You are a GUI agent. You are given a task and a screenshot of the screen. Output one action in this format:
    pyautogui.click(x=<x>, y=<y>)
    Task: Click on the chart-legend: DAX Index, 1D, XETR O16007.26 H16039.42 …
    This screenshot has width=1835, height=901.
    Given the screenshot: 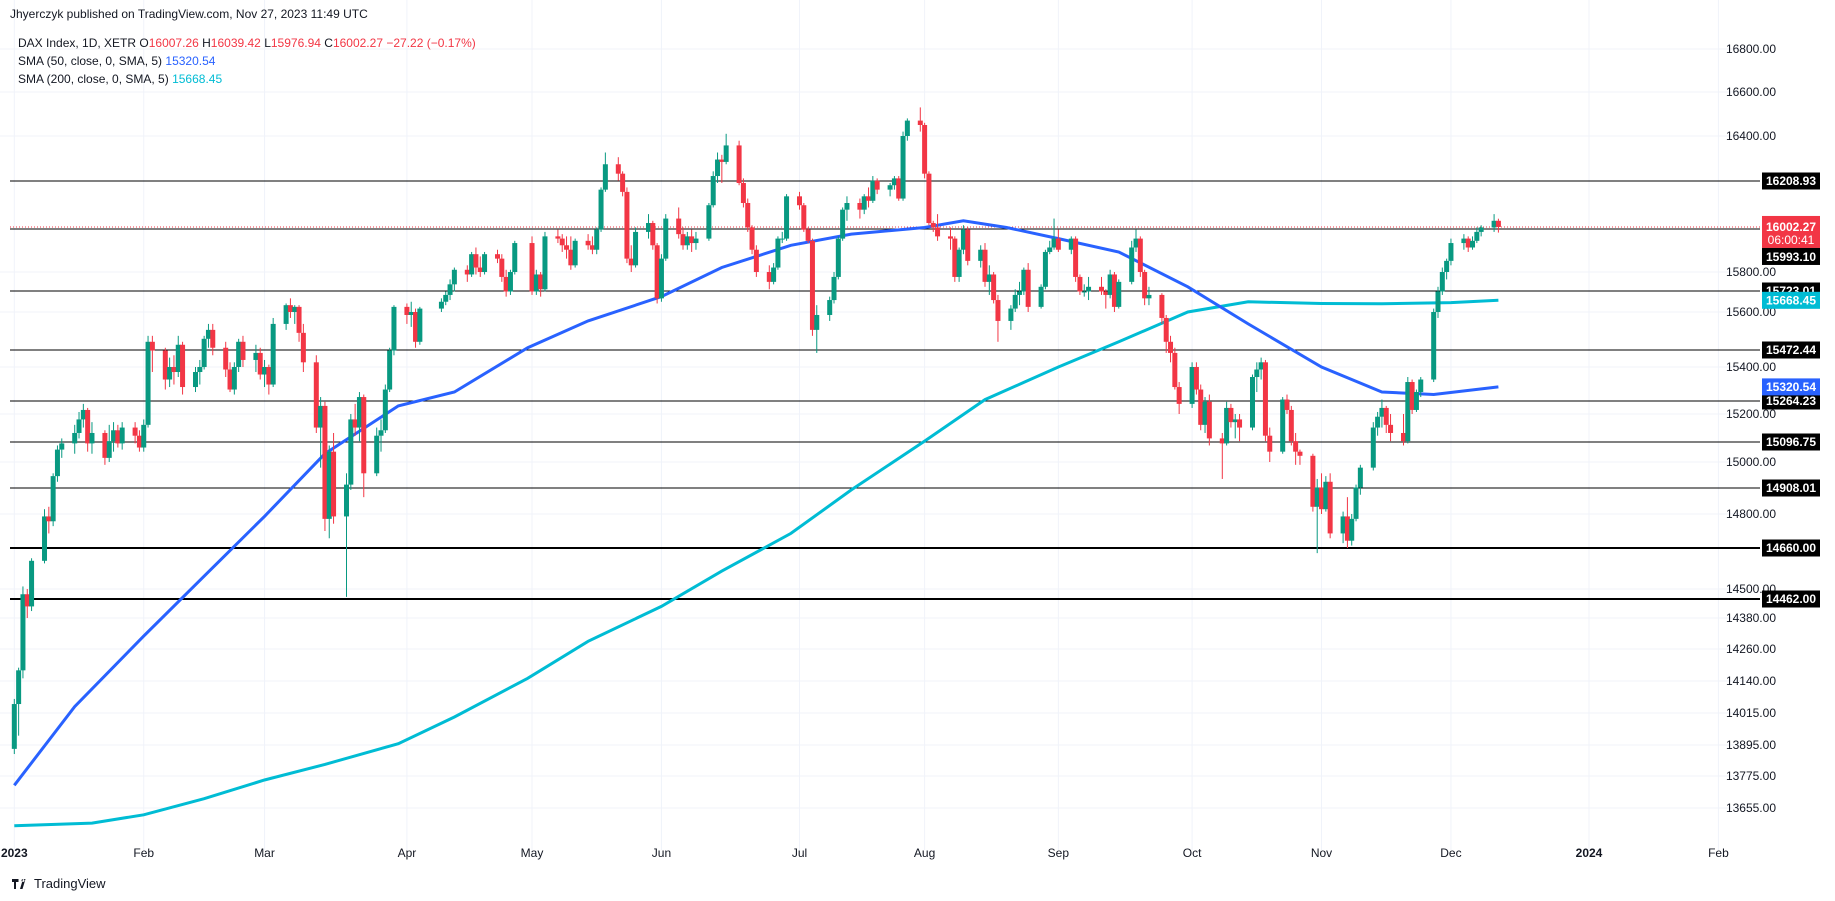 What is the action you would take?
    pyautogui.click(x=247, y=61)
    